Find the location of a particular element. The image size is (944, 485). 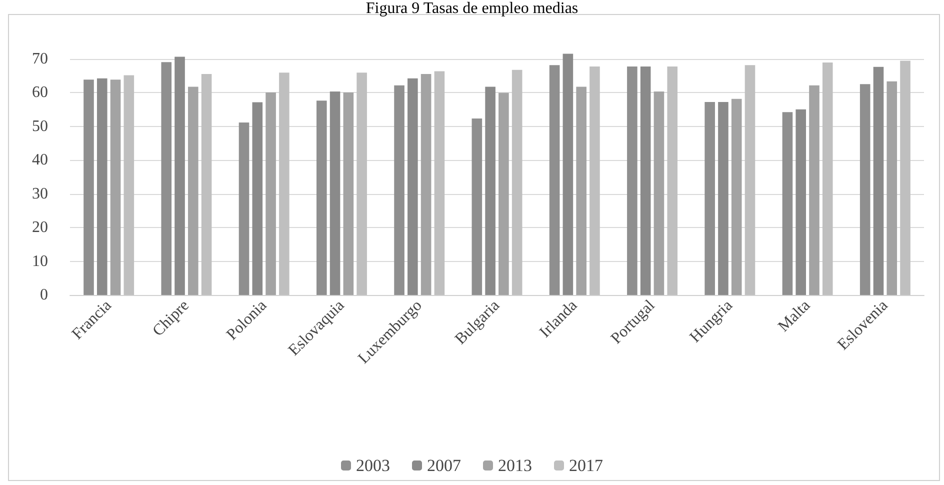

legend-label: 2013 is located at coordinates (515, 465).